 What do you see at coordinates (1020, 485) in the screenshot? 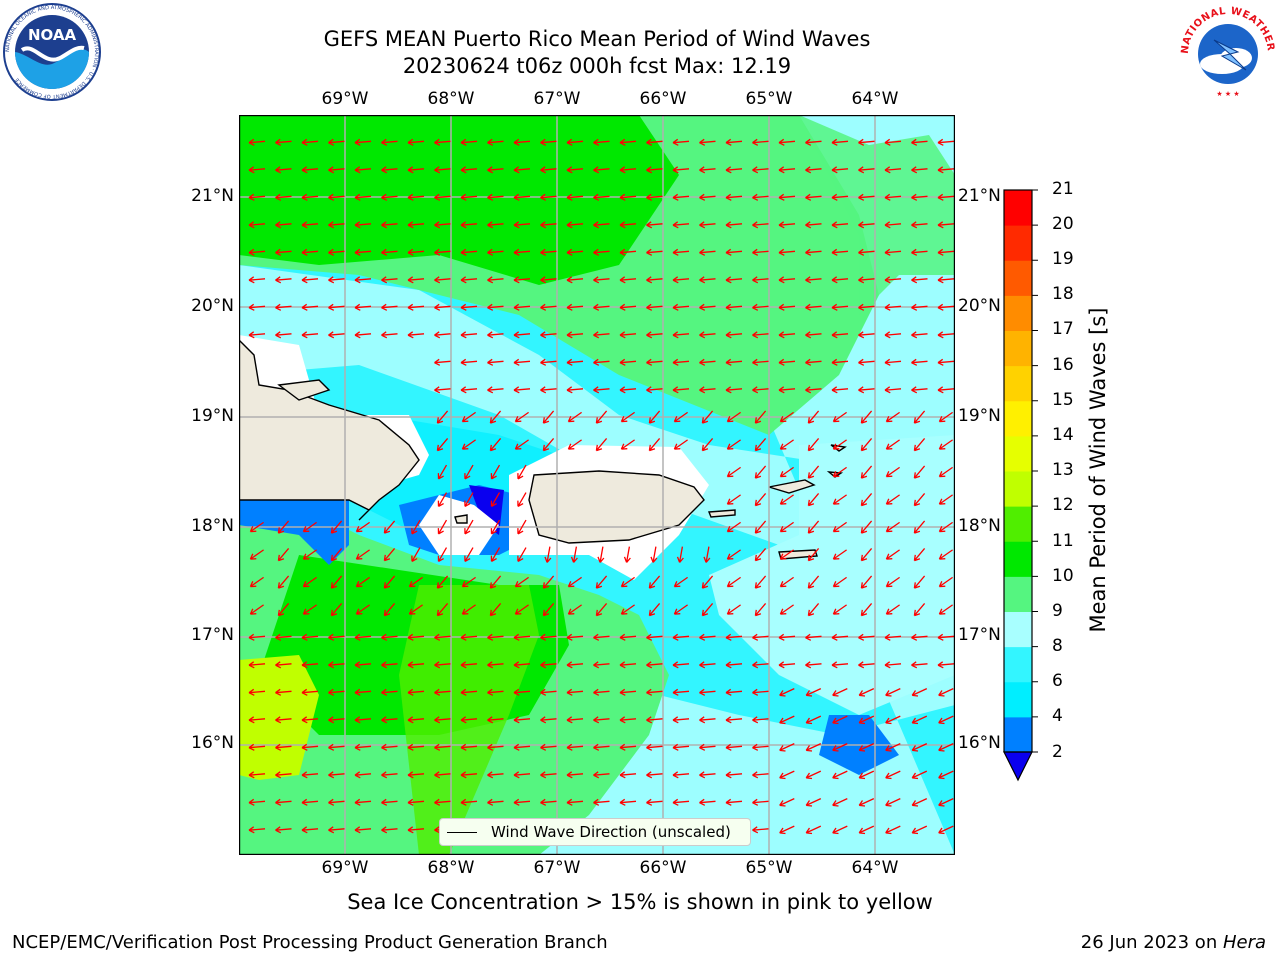
I see `colorbar` at bounding box center [1020, 485].